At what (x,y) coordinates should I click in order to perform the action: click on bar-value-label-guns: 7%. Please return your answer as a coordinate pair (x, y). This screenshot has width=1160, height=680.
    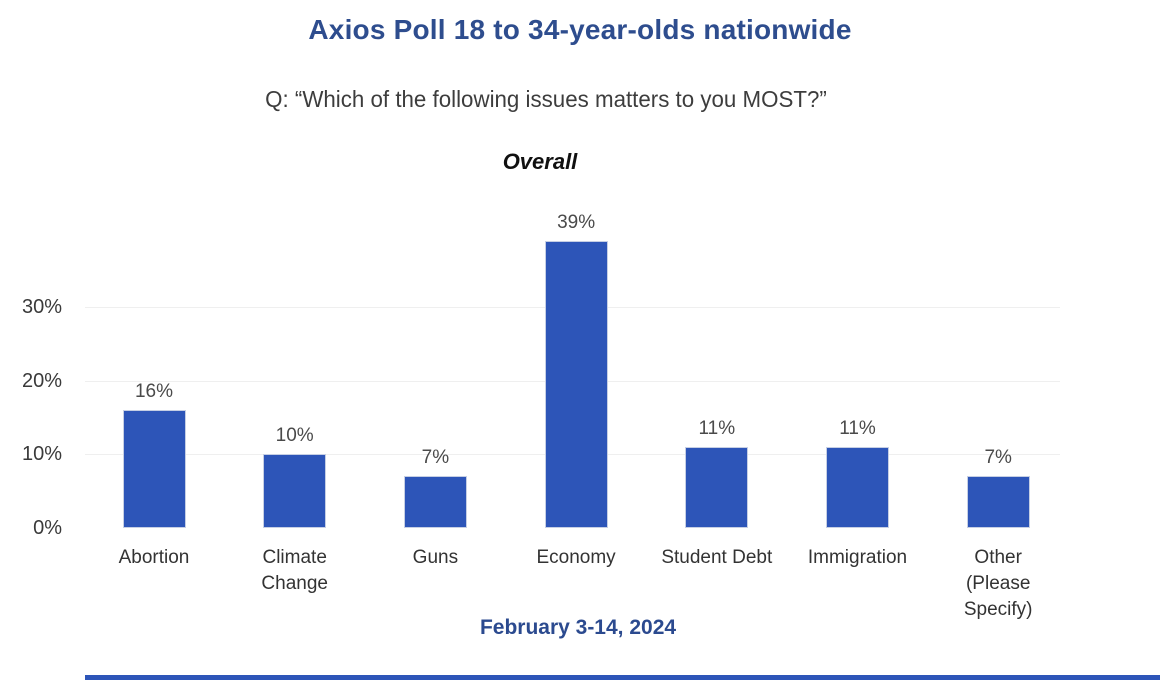
    Looking at the image, I should click on (435, 458).